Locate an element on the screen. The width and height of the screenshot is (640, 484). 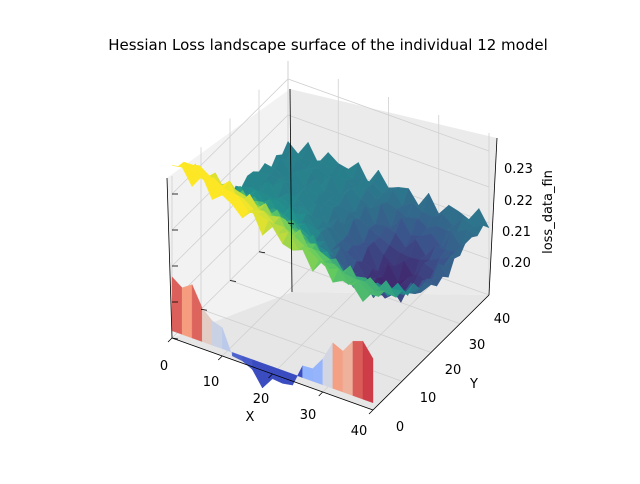
z-tick-label: 0.22 is located at coordinates (518, 201).